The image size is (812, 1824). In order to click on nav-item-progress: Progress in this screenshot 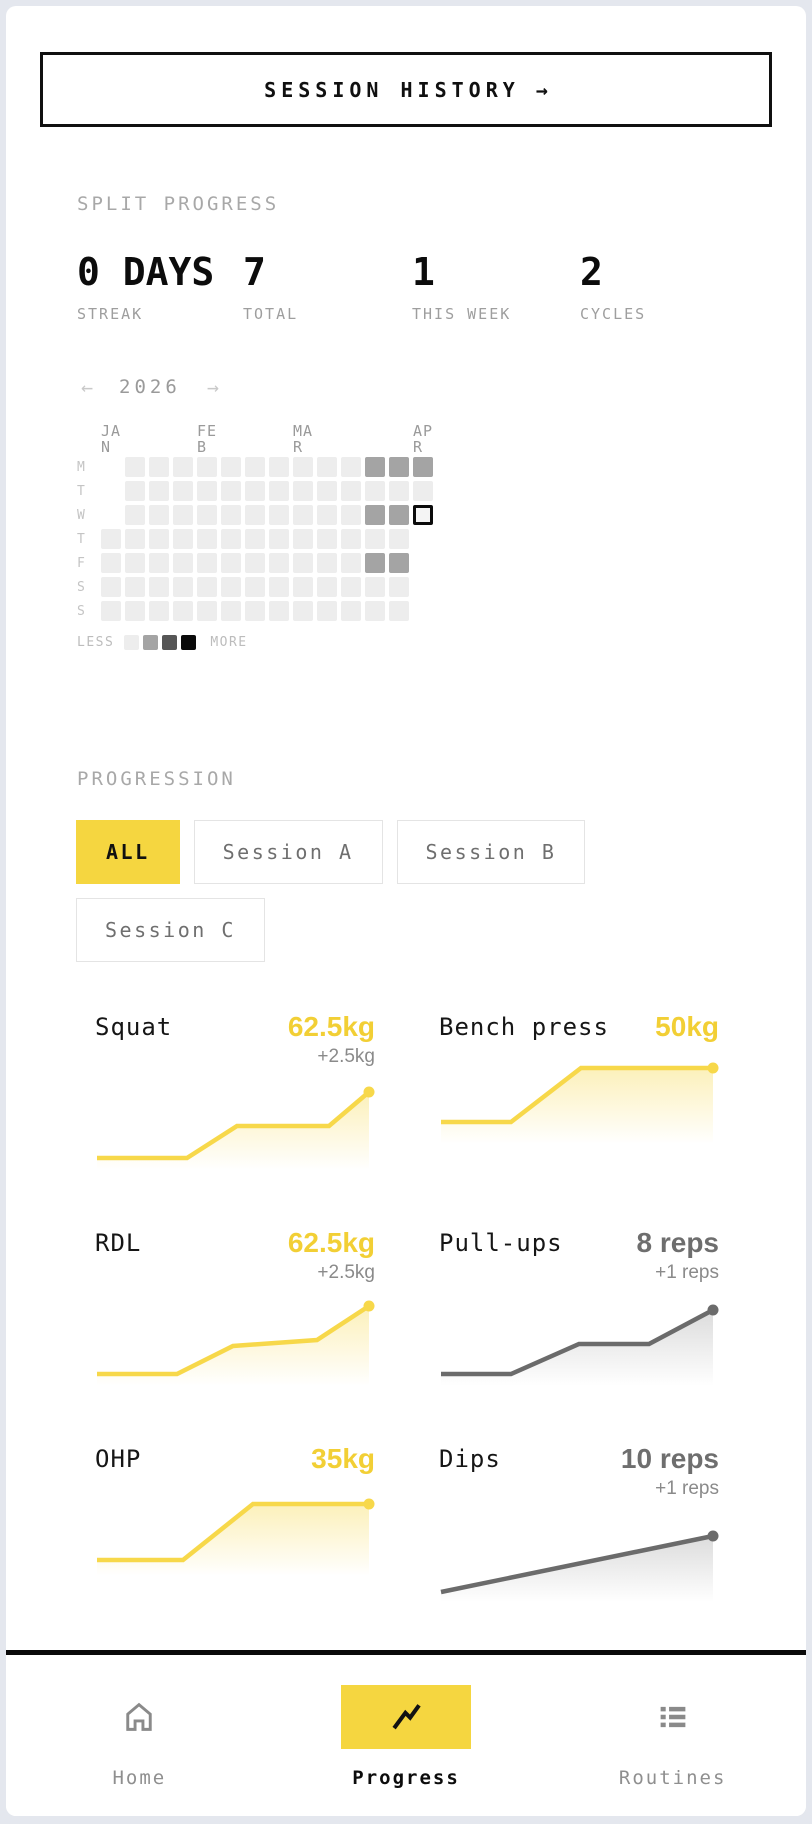, I will do `click(406, 1735)`.